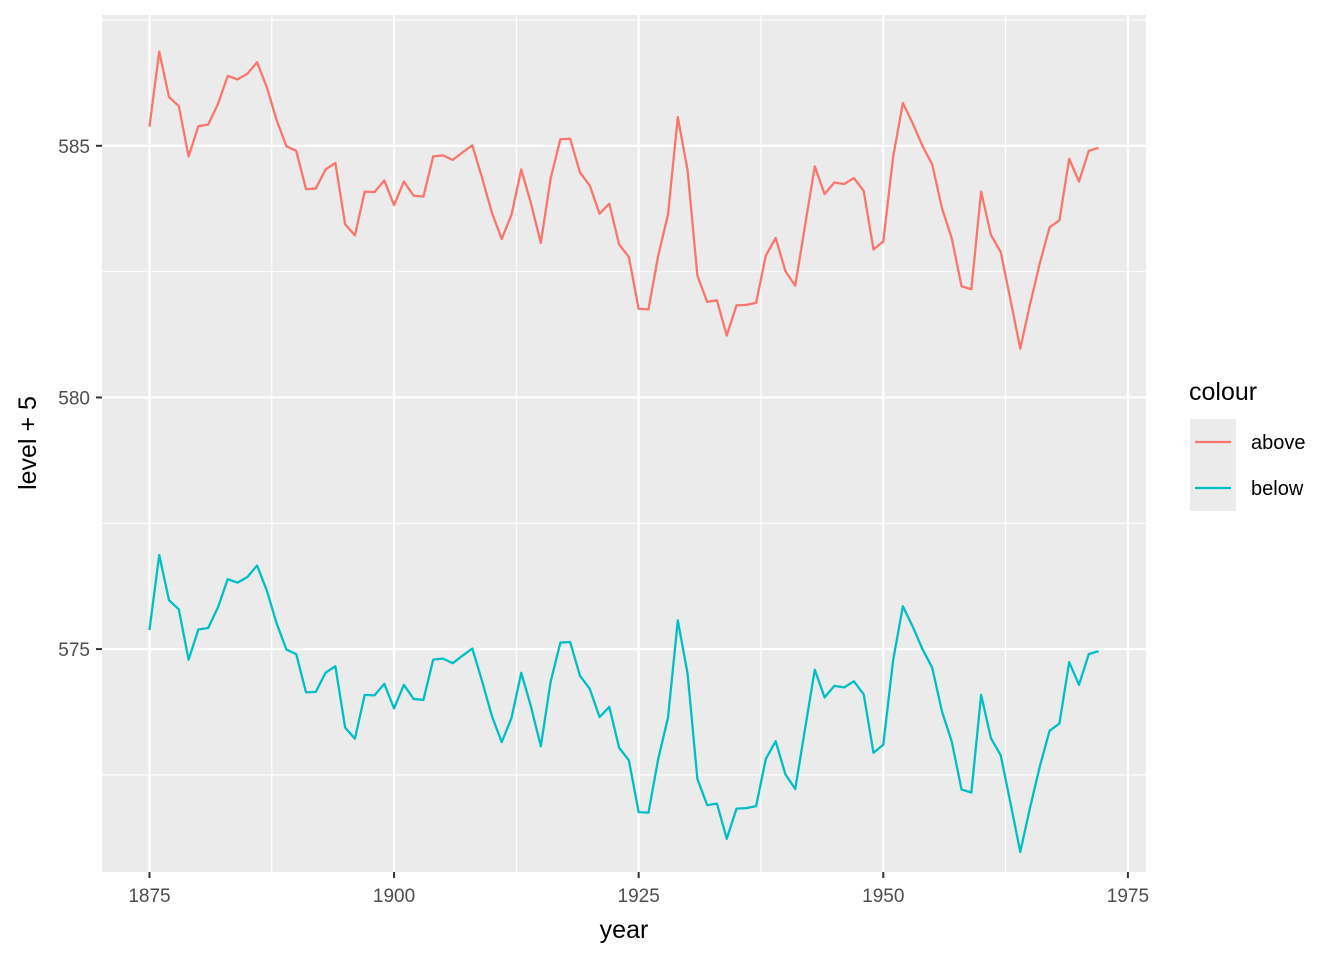 Image resolution: width=1344 pixels, height=960 pixels. What do you see at coordinates (149, 896) in the screenshot?
I see `x-tick-label: 1875` at bounding box center [149, 896].